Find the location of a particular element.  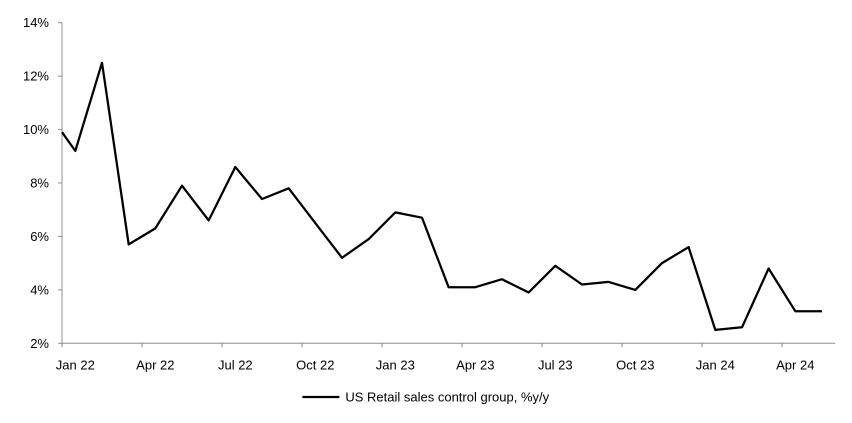

x-tick-label: Apr 22 is located at coordinates (155, 365).